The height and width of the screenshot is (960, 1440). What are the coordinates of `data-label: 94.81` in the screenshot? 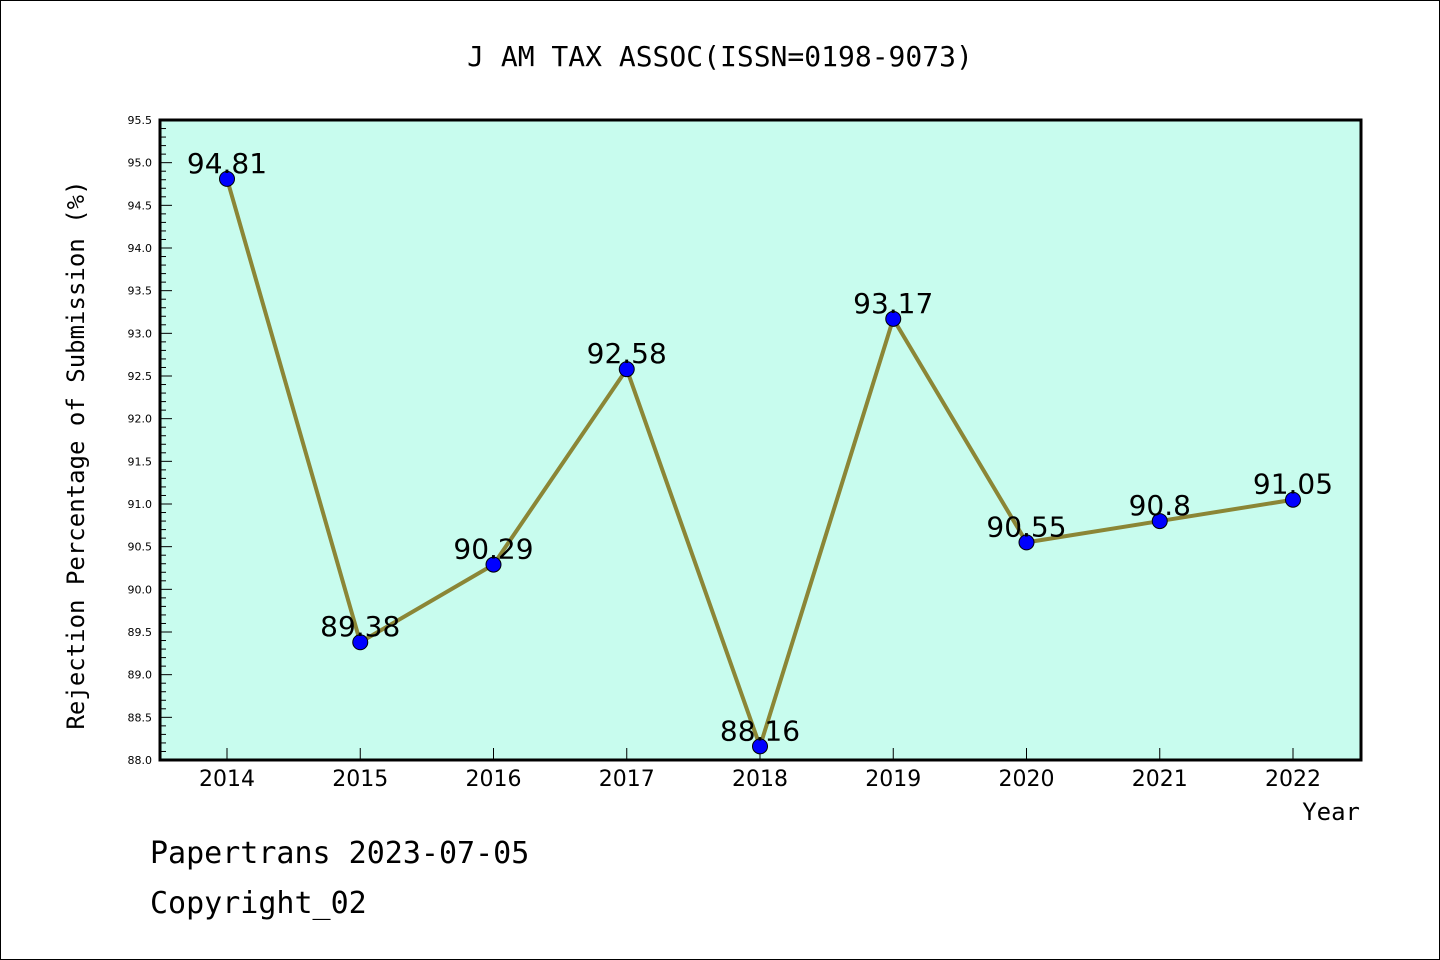 It's located at (227, 163).